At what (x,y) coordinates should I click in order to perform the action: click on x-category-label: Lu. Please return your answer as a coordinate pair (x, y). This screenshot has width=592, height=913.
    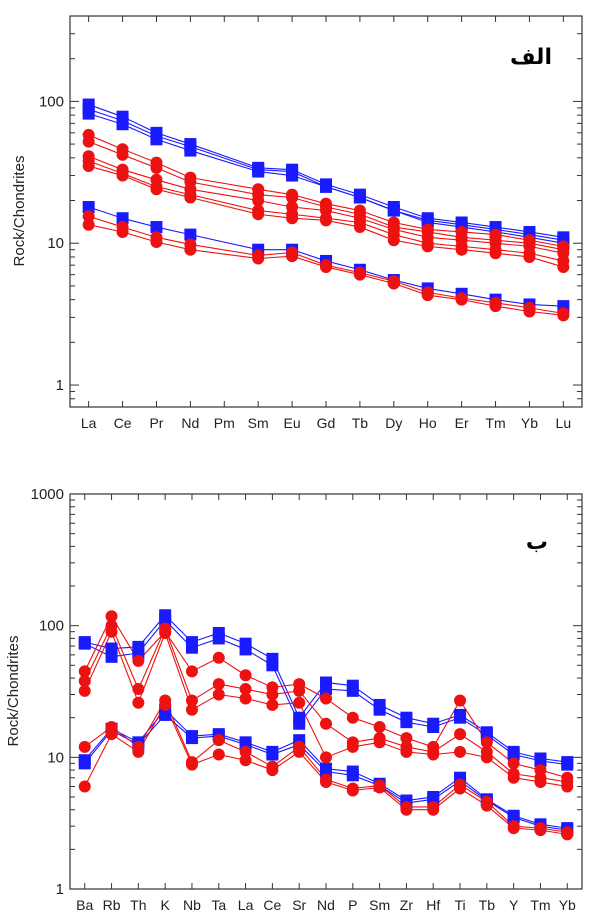
    Looking at the image, I should click on (564, 423).